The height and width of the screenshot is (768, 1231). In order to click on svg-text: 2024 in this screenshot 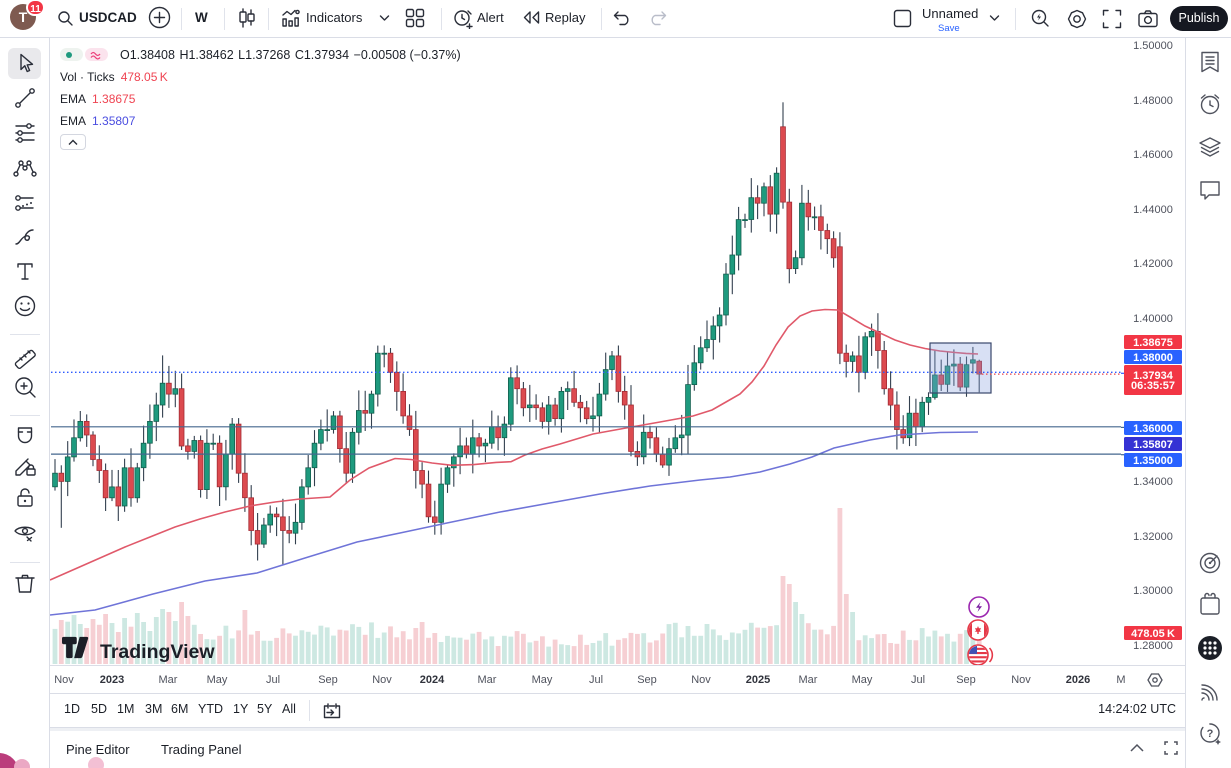, I will do `click(432, 680)`.